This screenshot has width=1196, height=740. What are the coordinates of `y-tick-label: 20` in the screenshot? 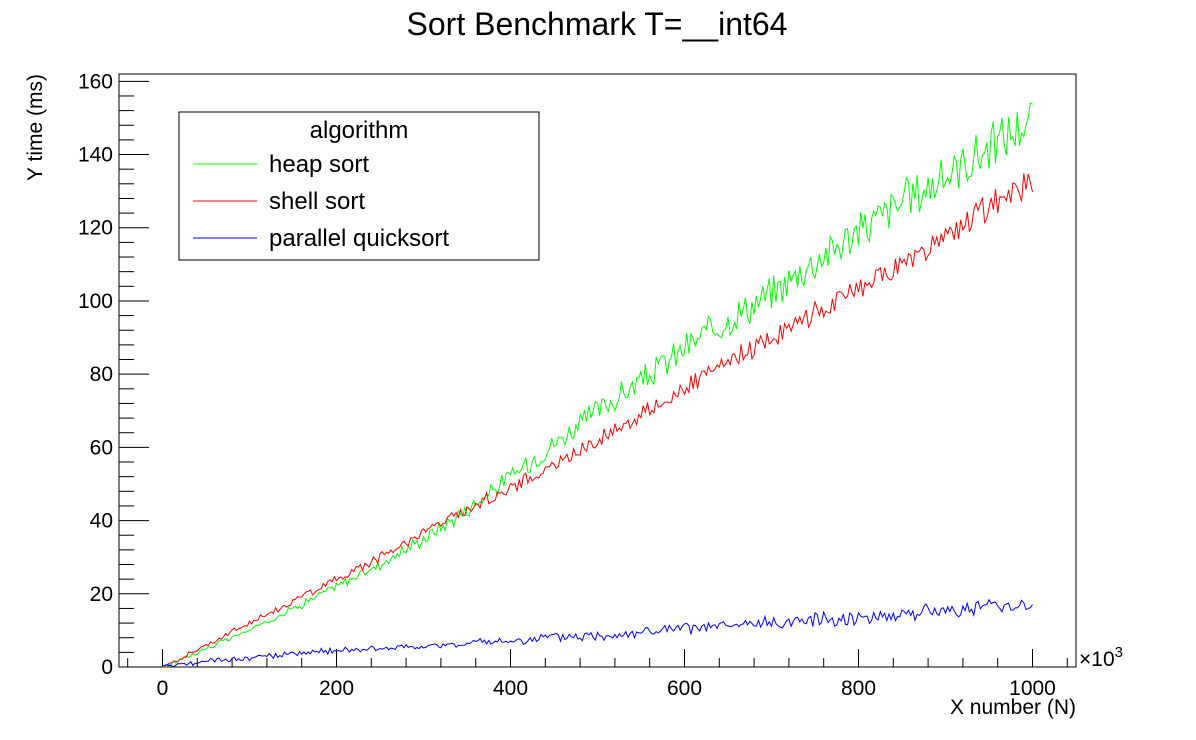 It's located at (101, 594).